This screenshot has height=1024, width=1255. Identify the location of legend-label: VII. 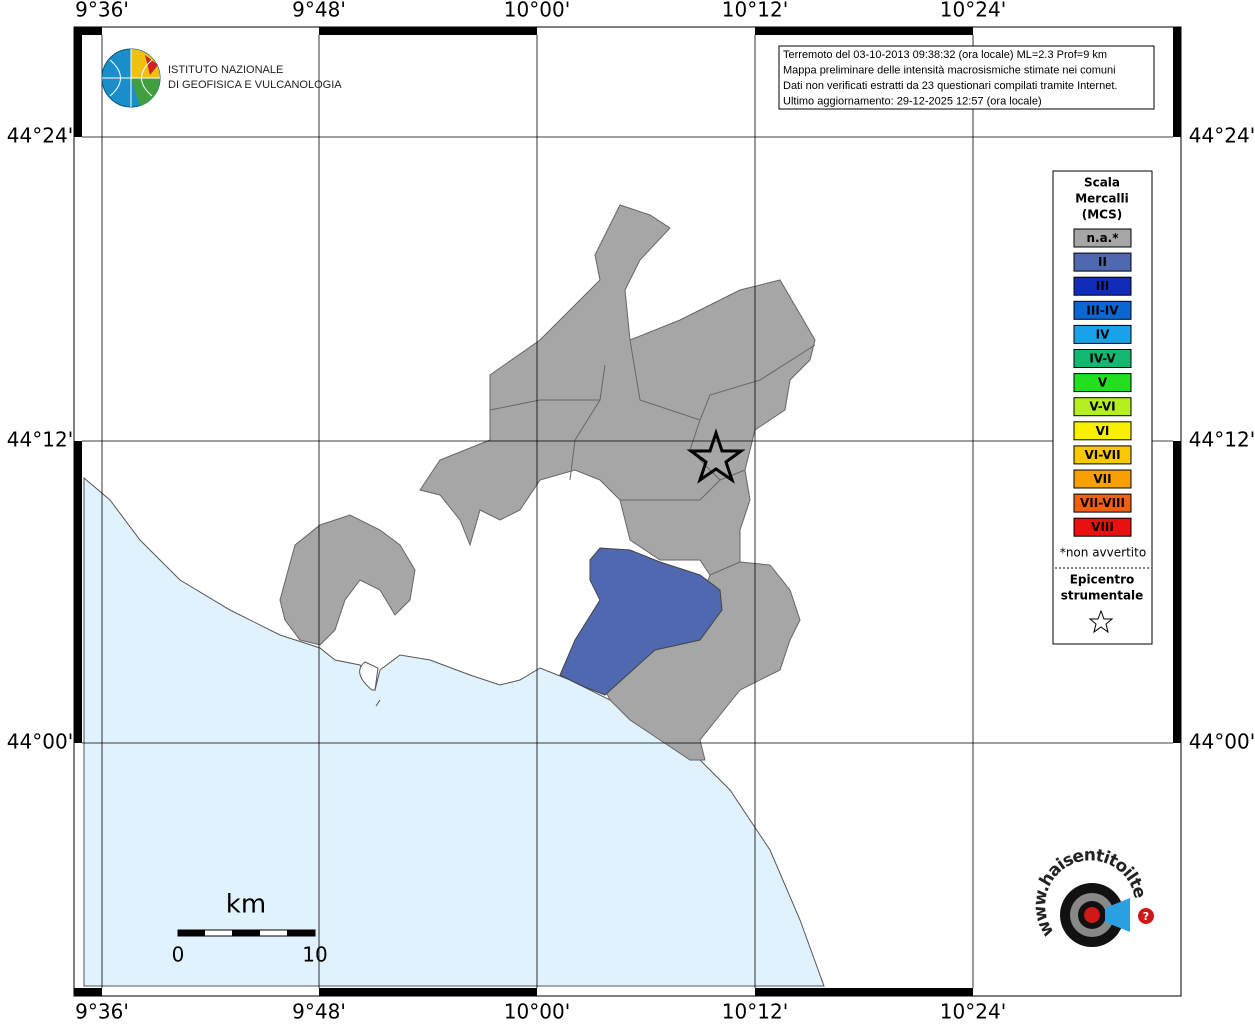
(1102, 479).